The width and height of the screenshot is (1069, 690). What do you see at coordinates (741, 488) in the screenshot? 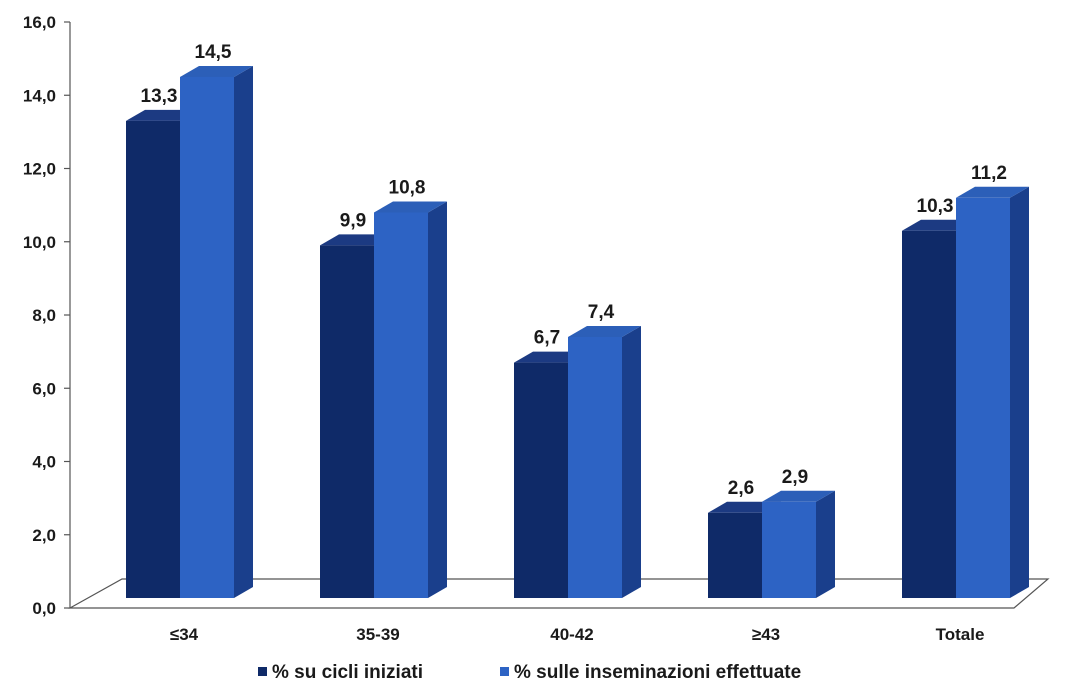
I see `data-label: 2,6` at bounding box center [741, 488].